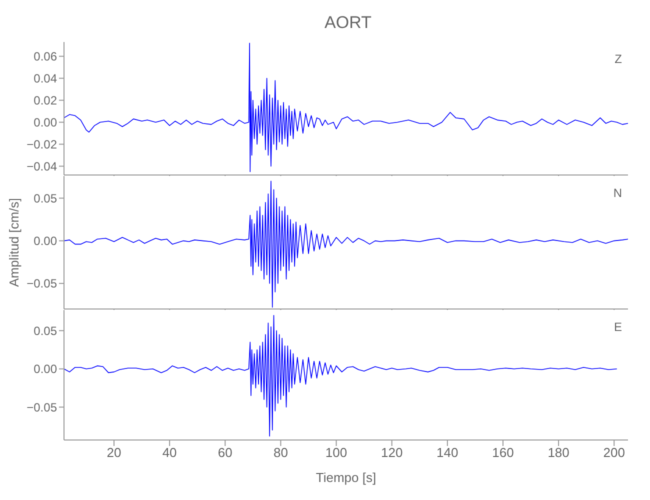 The height and width of the screenshot is (500, 650). Describe the element at coordinates (225, 452) in the screenshot. I see `x-tick-label: 60` at that location.